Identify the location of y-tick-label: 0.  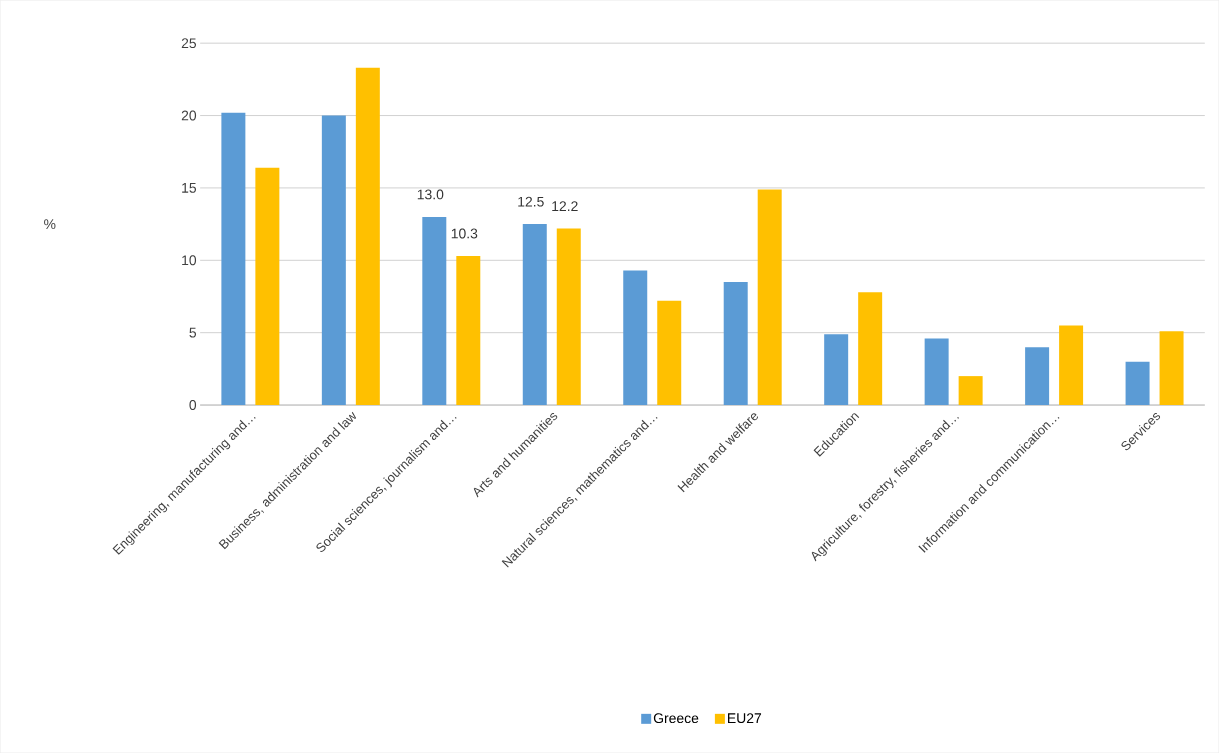
(193, 405).